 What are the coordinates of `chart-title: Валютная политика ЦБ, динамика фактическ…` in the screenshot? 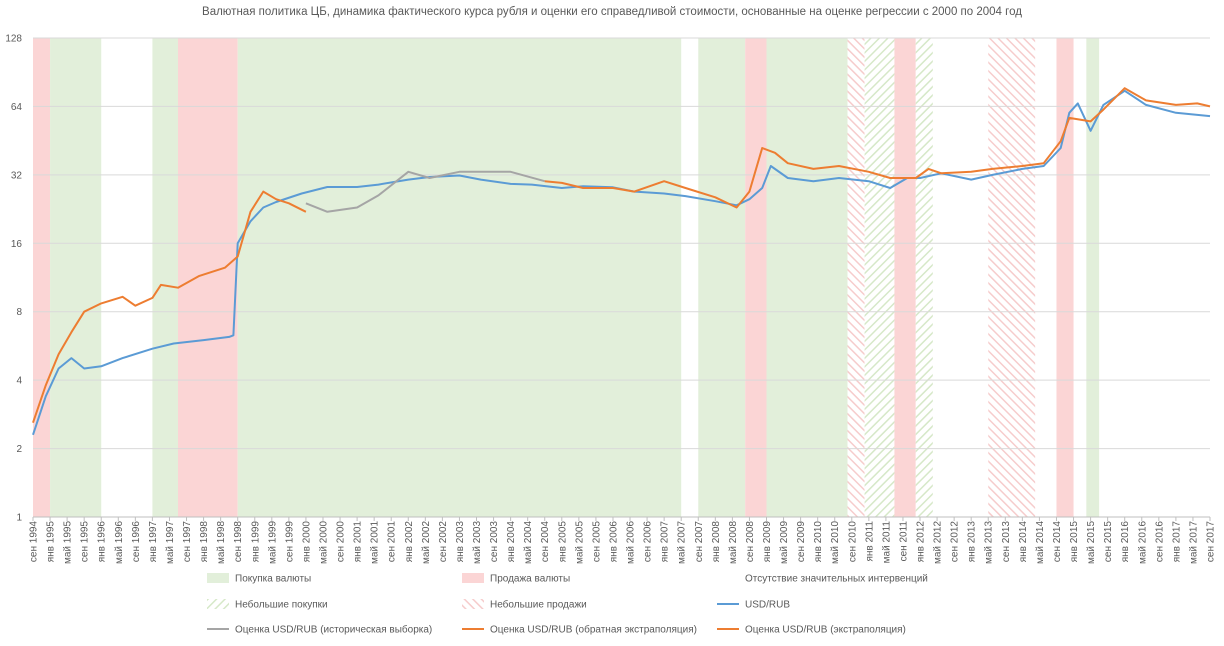 It's located at (612, 12).